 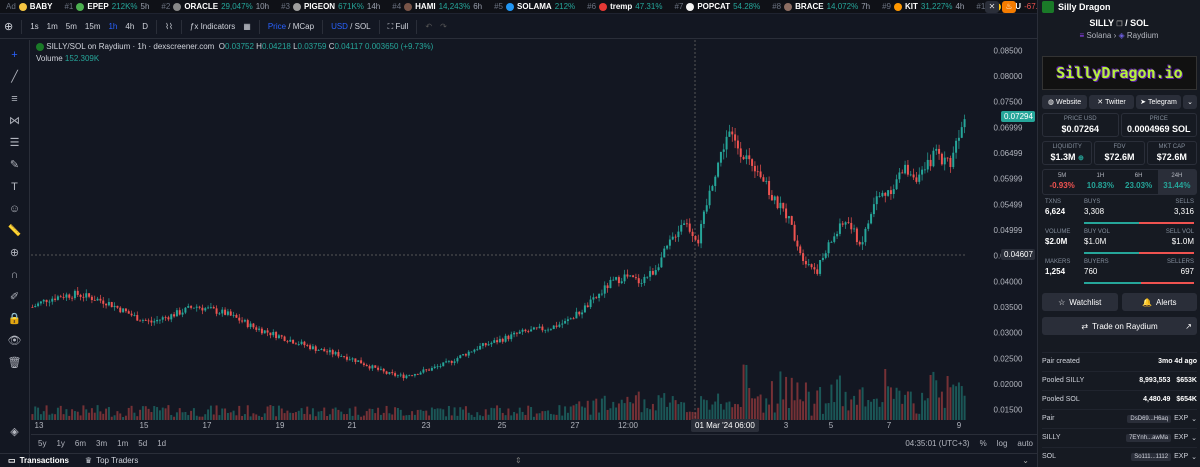 I want to click on layout-icon: ▦, so click(x=247, y=26).